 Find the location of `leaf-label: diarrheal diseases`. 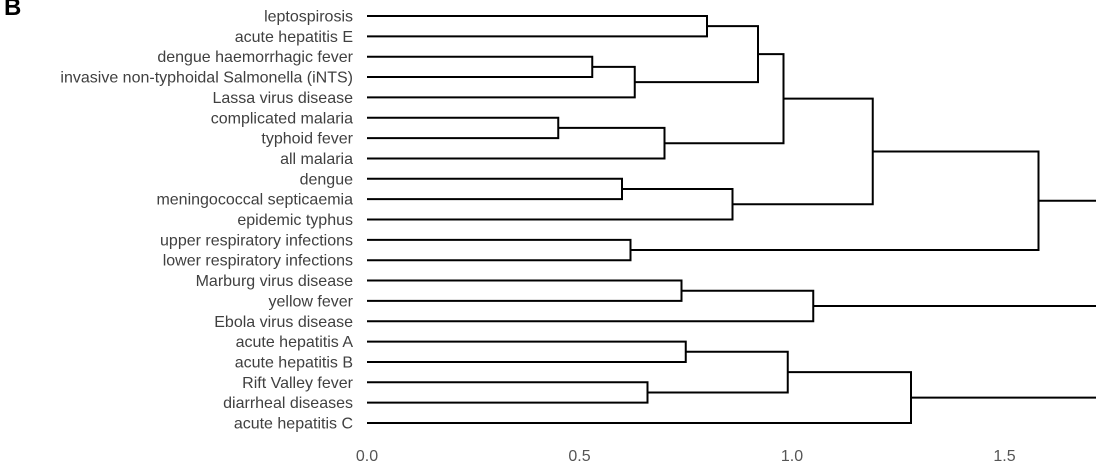

leaf-label: diarrheal diseases is located at coordinates (288, 403).